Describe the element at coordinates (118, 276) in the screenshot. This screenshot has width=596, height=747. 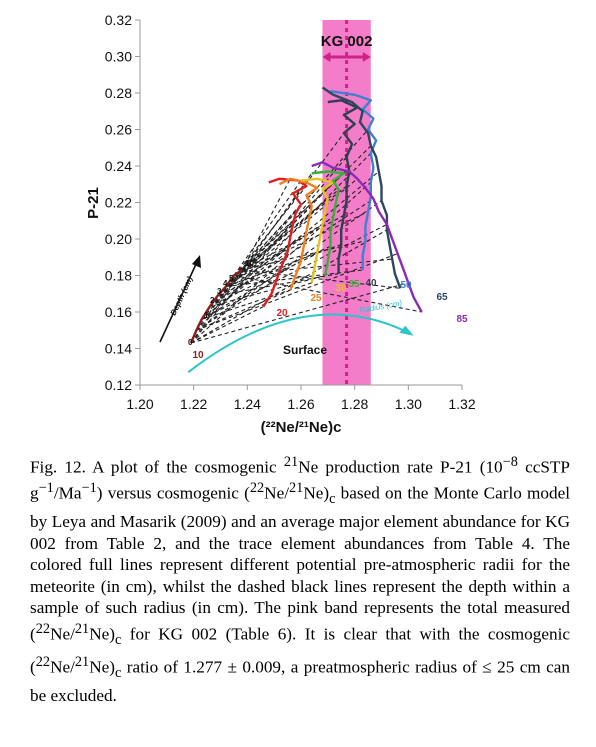
I see `y-tick-label: 0.18` at that location.